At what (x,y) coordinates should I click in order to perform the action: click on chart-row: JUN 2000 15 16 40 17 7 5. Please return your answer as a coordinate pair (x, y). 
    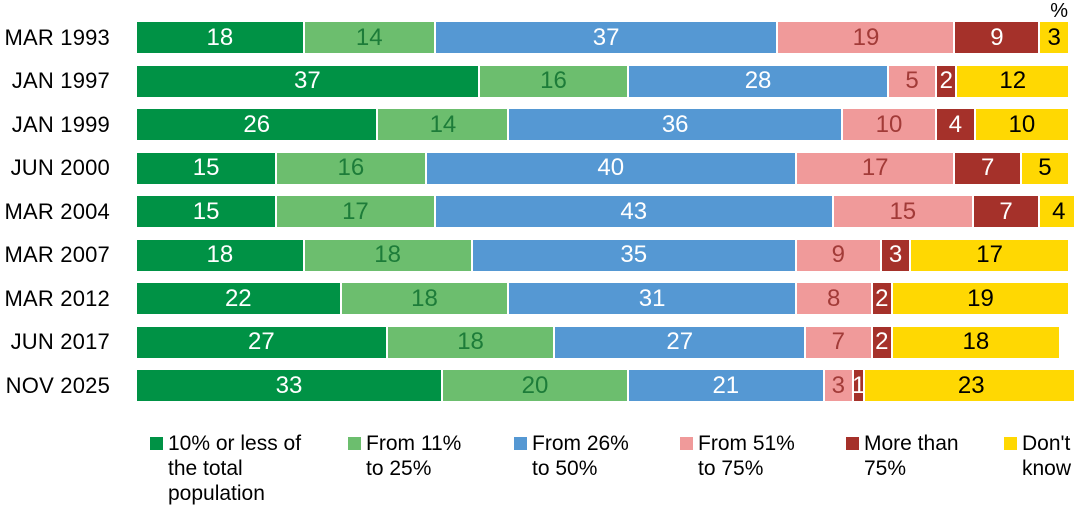
    Looking at the image, I should click on (537, 168).